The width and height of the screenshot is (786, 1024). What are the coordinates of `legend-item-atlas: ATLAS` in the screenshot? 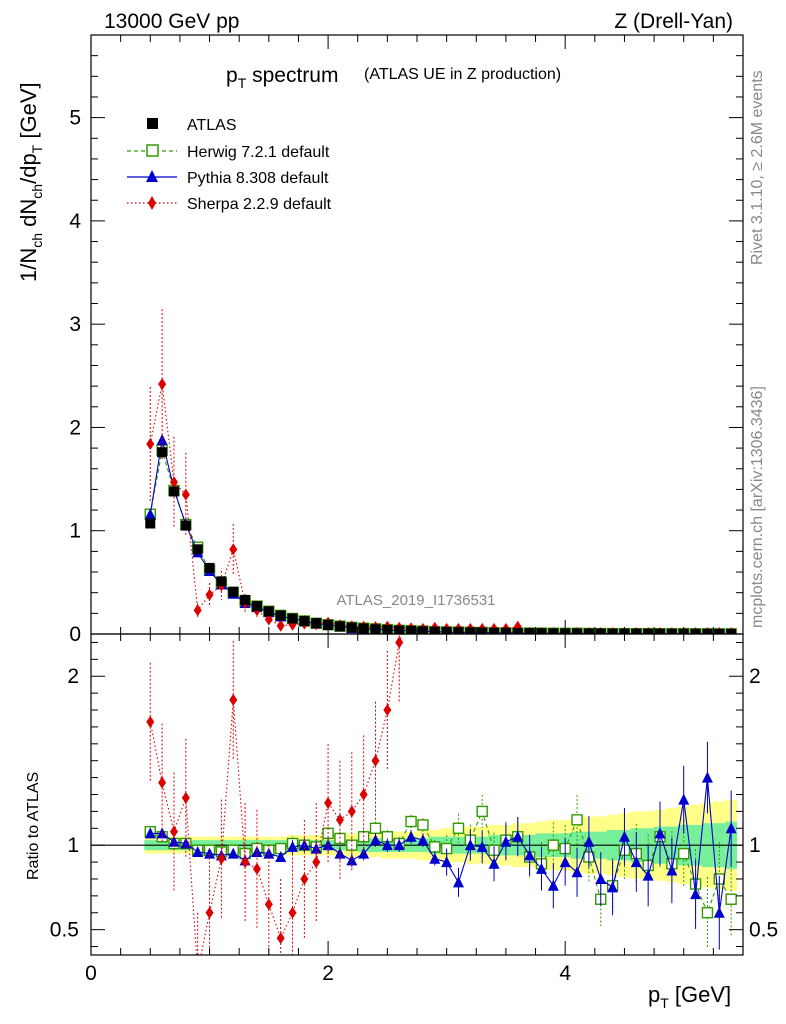 It's located at (192, 125).